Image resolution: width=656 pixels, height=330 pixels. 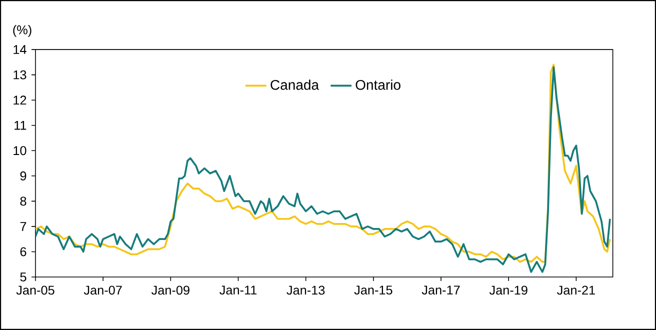 What do you see at coordinates (23, 201) in the screenshot?
I see `y-tick-label: 8` at bounding box center [23, 201].